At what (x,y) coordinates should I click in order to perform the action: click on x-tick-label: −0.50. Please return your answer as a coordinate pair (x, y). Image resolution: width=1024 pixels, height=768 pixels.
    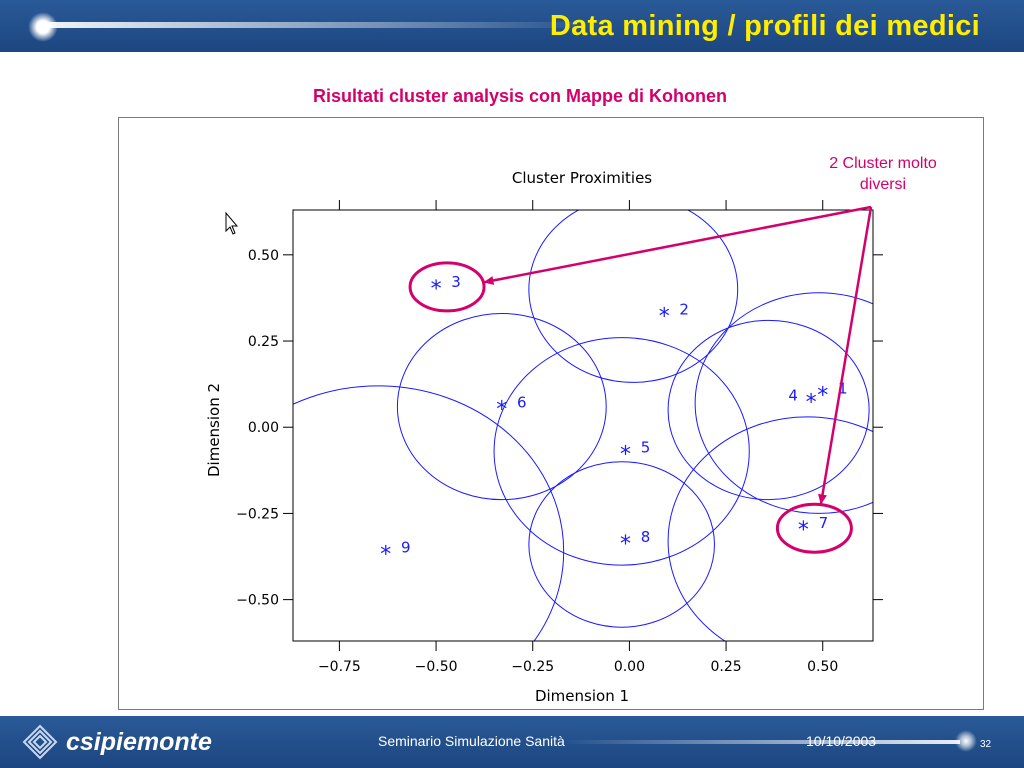
    Looking at the image, I should click on (436, 667).